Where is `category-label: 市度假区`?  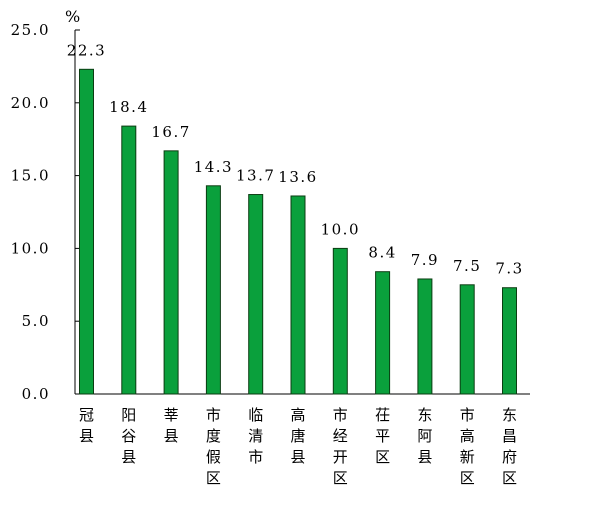 category-label: 市度假区 is located at coordinates (213, 446).